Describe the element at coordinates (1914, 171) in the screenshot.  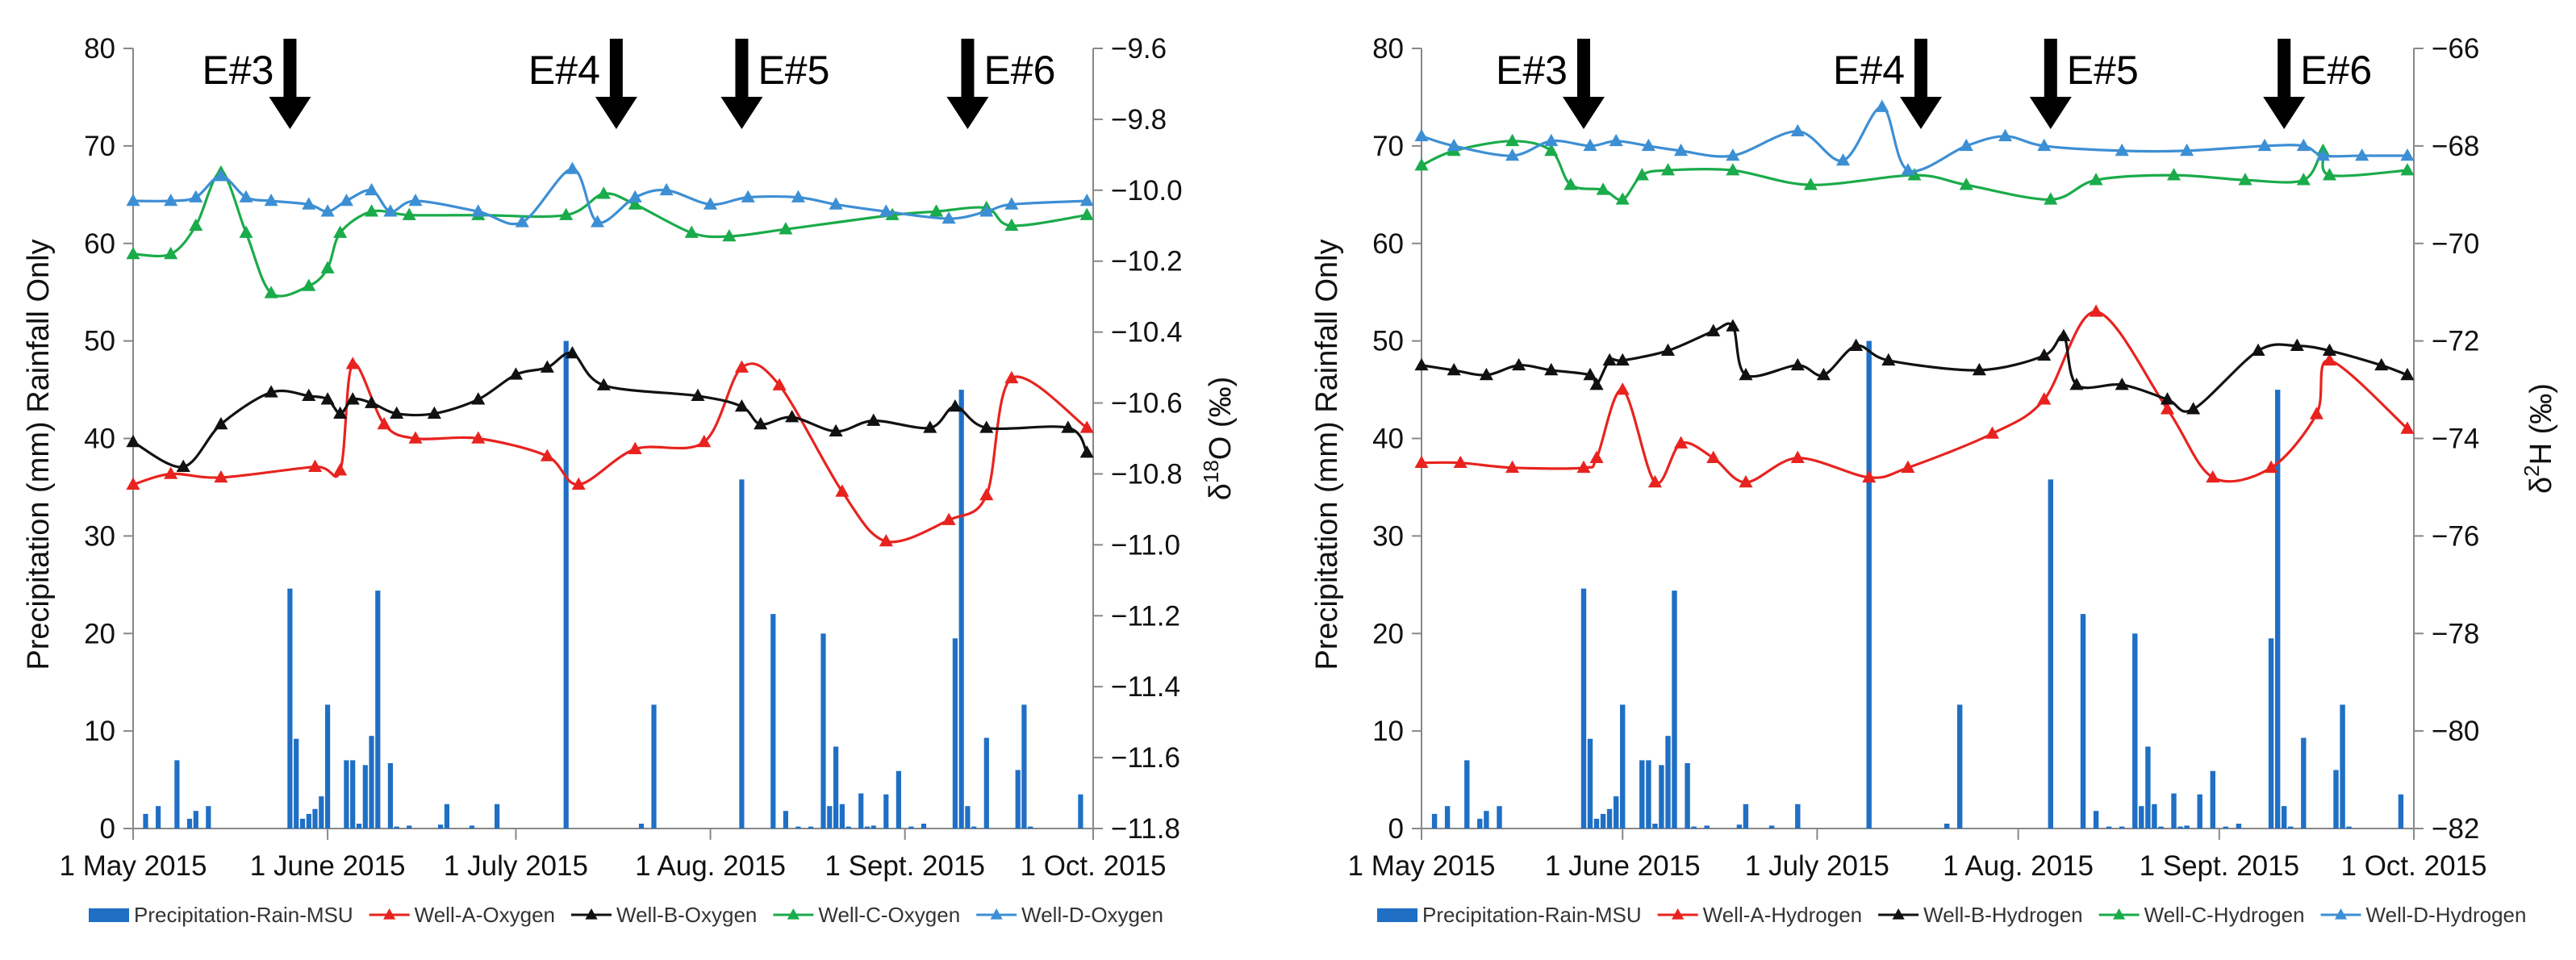
I see `series-line` at that location.